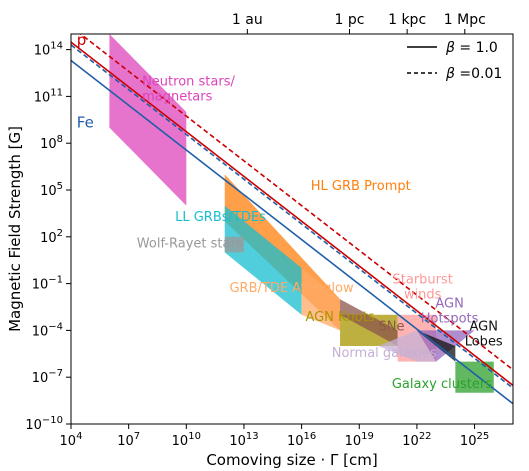 Image resolution: width=529 pixels, height=471 pixels. I want to click on region-label-line: winds, so click(423, 295).